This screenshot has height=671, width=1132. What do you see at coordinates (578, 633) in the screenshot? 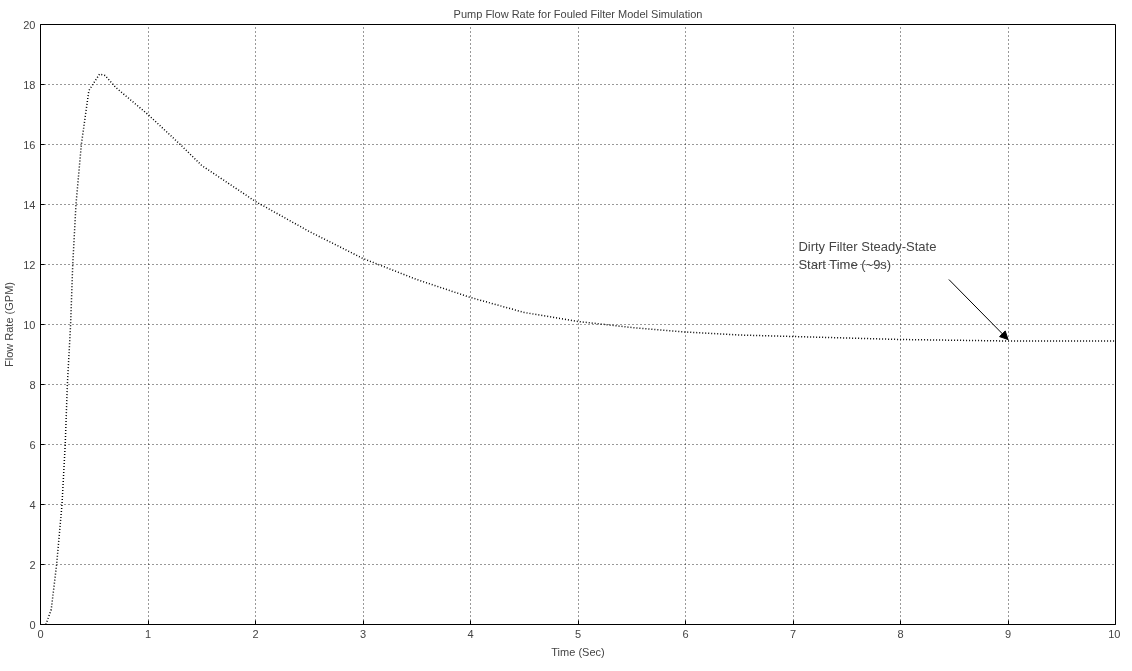
I see `x-tick-label: 5` at bounding box center [578, 633].